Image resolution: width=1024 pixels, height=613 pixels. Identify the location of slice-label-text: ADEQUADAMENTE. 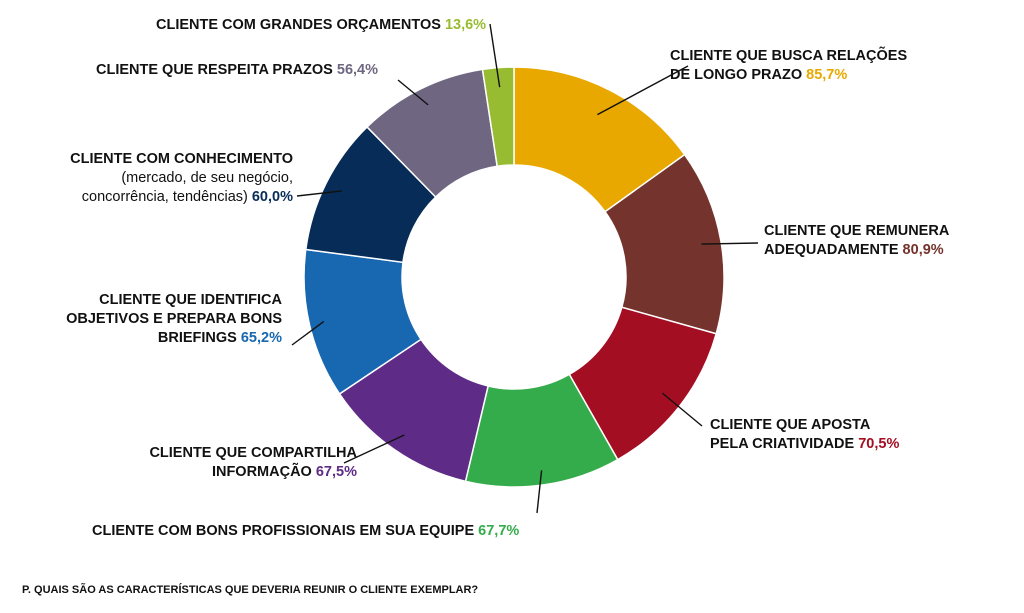
(831, 250).